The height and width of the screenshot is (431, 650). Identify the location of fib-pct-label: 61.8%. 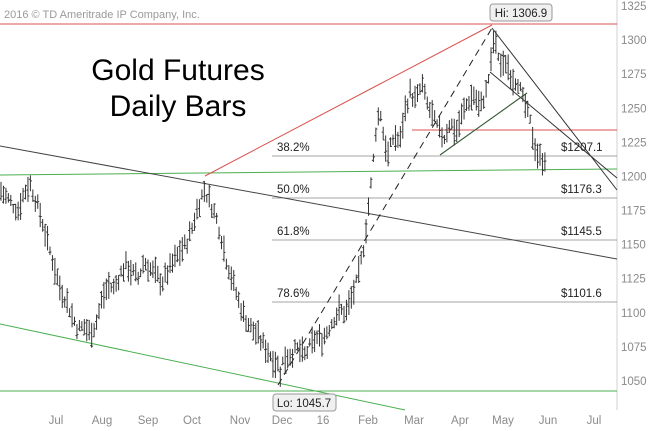
(293, 232).